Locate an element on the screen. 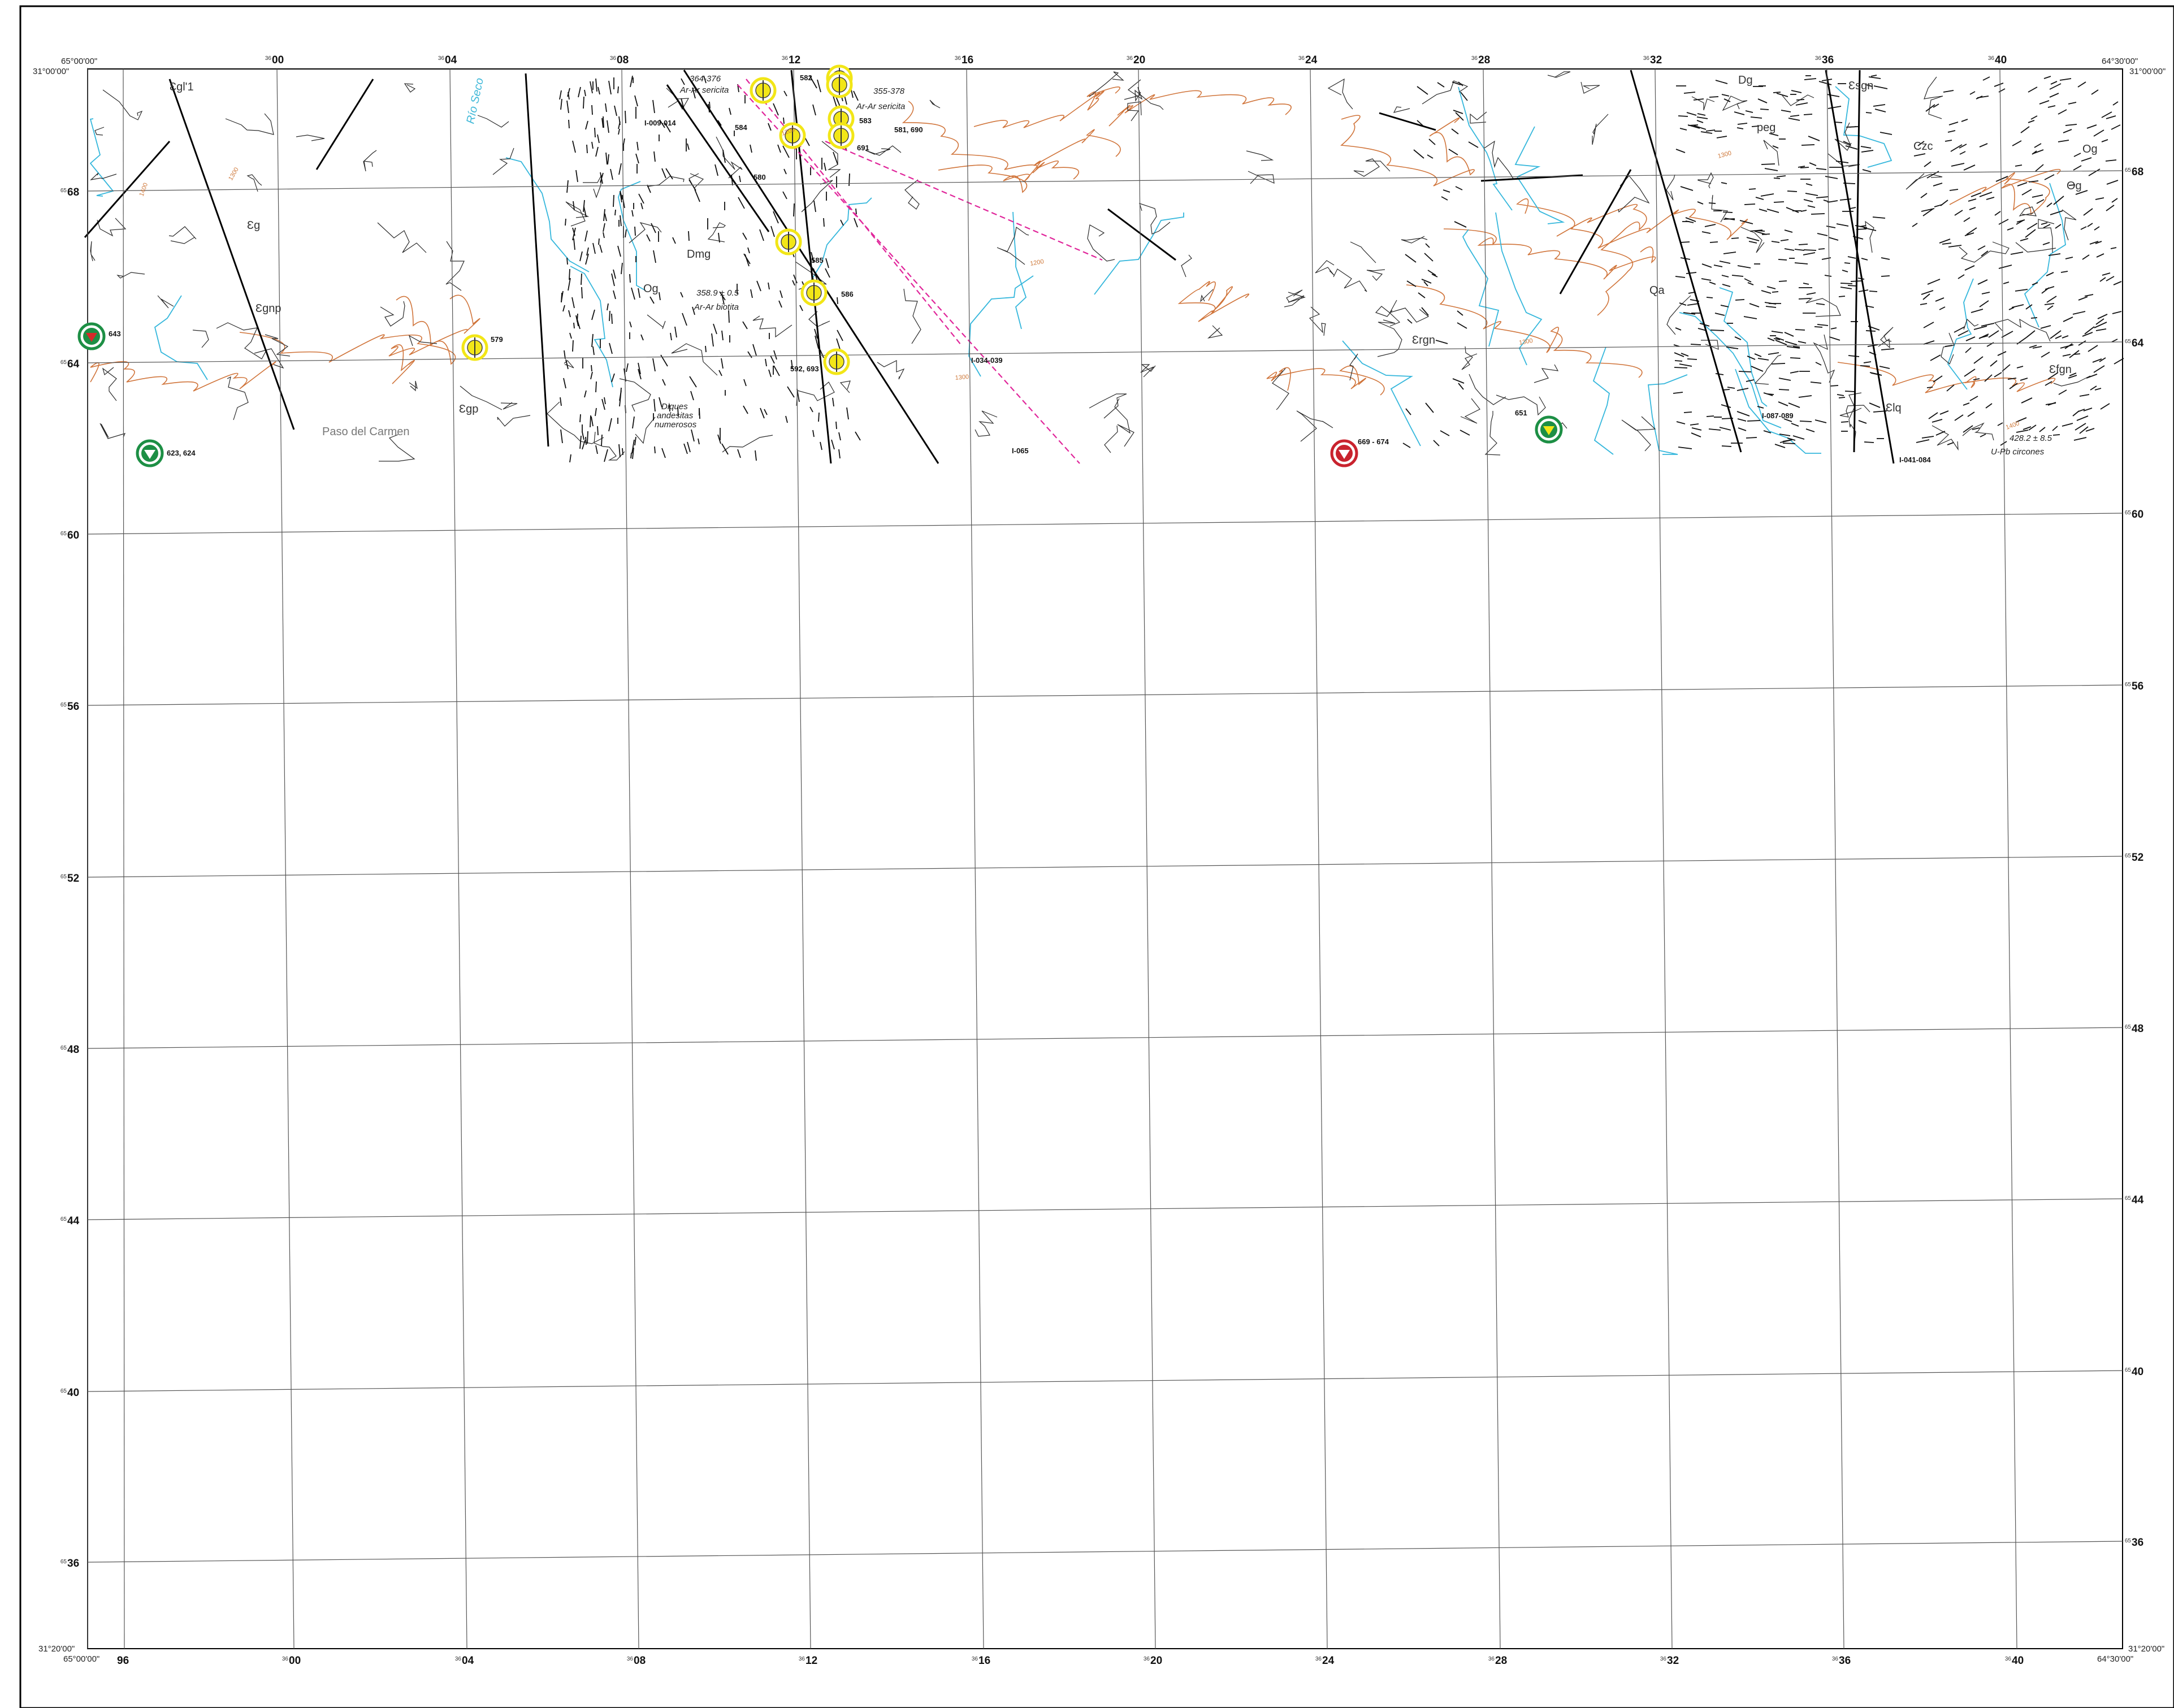  coordinate-label: 65 40 is located at coordinates (69, 1393).